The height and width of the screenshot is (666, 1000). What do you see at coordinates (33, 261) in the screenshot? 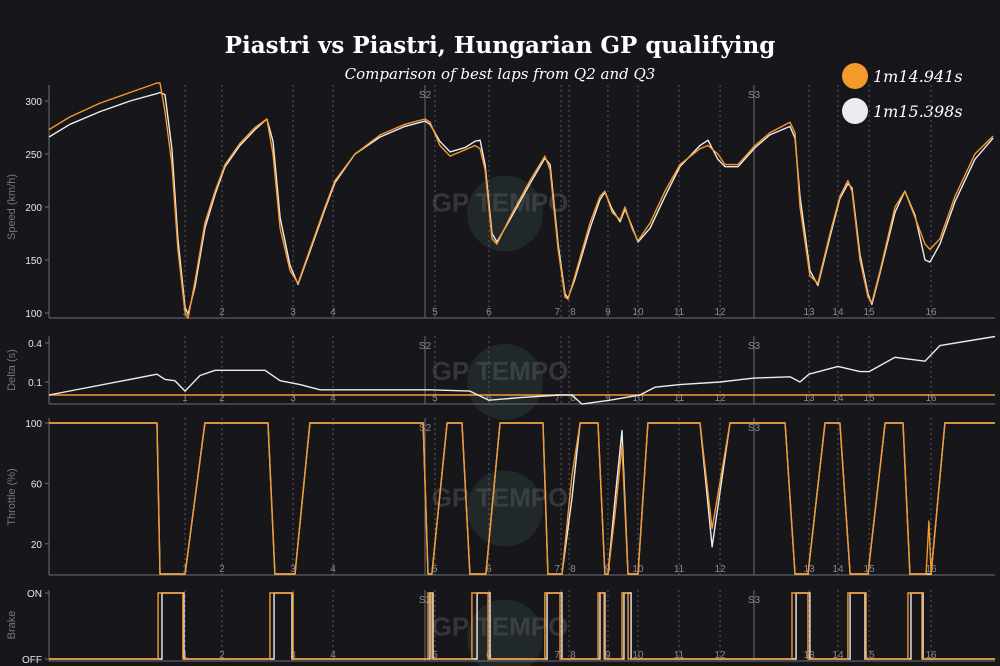
I see `y-tick-label: 150` at bounding box center [33, 261].